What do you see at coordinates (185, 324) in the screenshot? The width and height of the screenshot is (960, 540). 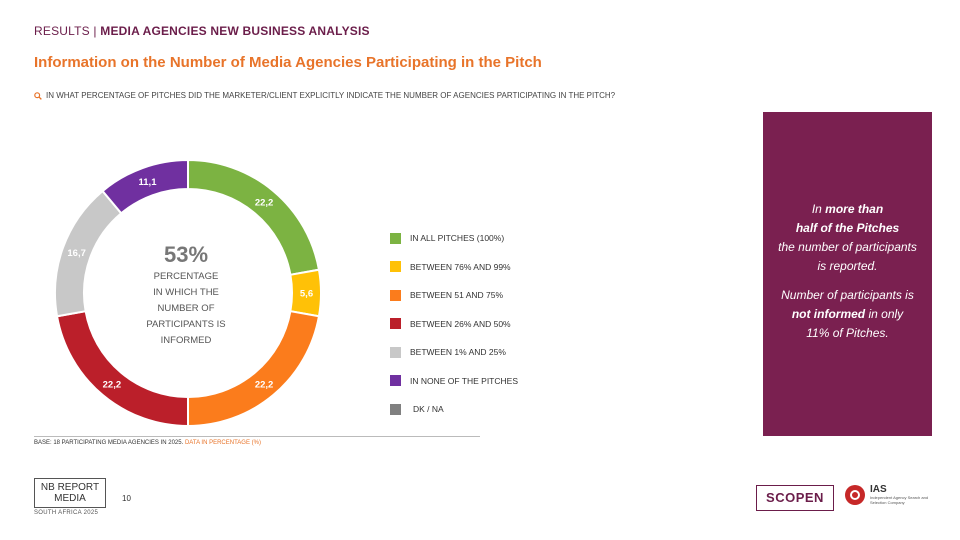 I see `center-caption-4: PARTICIPANTS IS` at bounding box center [185, 324].